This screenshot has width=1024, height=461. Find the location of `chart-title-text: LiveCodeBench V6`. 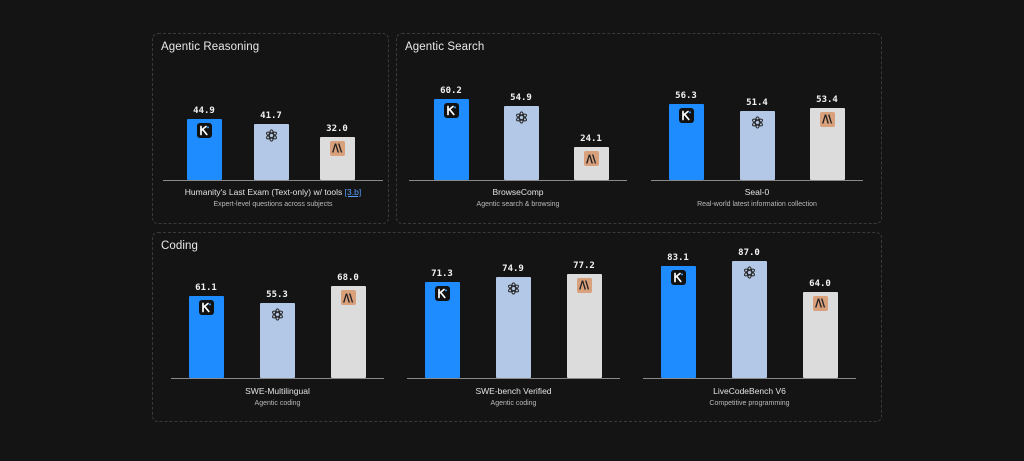

chart-title-text: LiveCodeBench V6 is located at coordinates (749, 391).